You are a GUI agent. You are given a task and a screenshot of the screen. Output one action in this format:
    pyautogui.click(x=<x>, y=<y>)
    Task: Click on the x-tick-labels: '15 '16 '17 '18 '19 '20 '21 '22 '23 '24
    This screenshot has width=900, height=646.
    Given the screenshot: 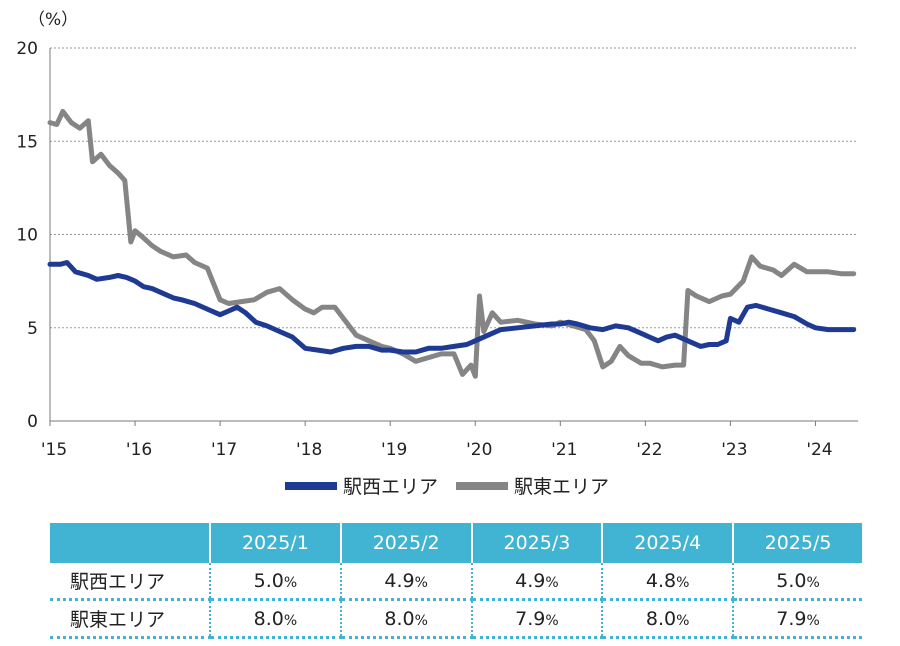 What is the action you would take?
    pyautogui.click(x=437, y=450)
    